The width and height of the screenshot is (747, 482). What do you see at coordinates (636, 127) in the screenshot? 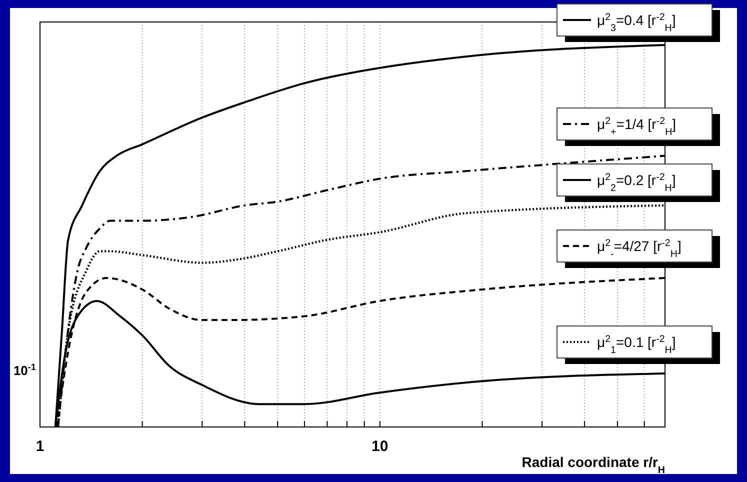
I see `legend-label: μ$^{2}$$_{+}$=1/4 [r$^{-2}$$_{H}$]` at bounding box center [636, 127].